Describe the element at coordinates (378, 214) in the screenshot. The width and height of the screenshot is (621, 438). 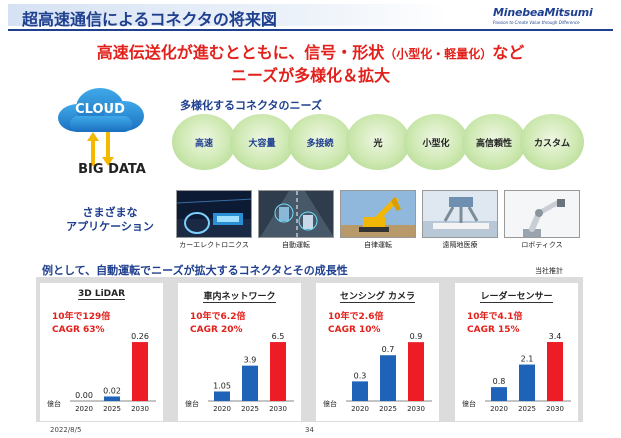
I see `photo-autonomous-operation` at that location.